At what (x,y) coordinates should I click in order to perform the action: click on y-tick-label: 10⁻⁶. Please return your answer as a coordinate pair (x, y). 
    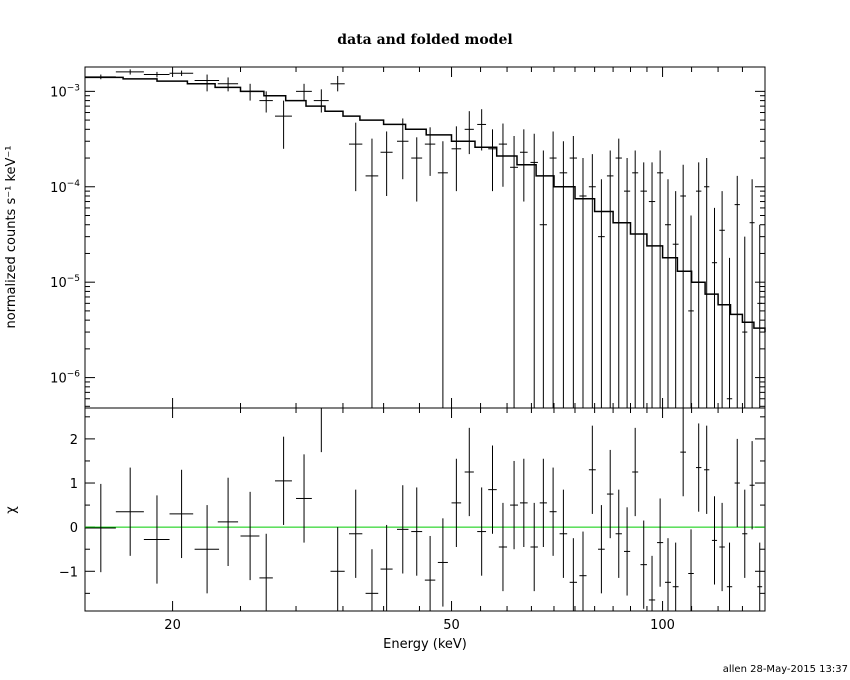
    Looking at the image, I should click on (65, 378).